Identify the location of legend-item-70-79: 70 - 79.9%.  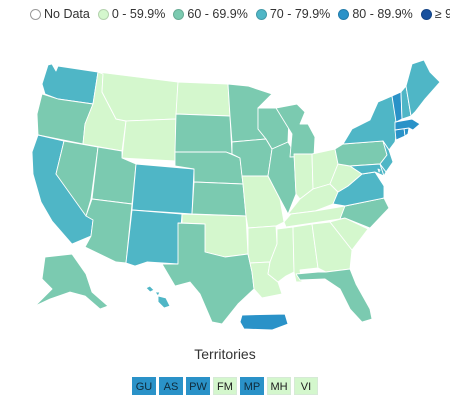
(293, 14).